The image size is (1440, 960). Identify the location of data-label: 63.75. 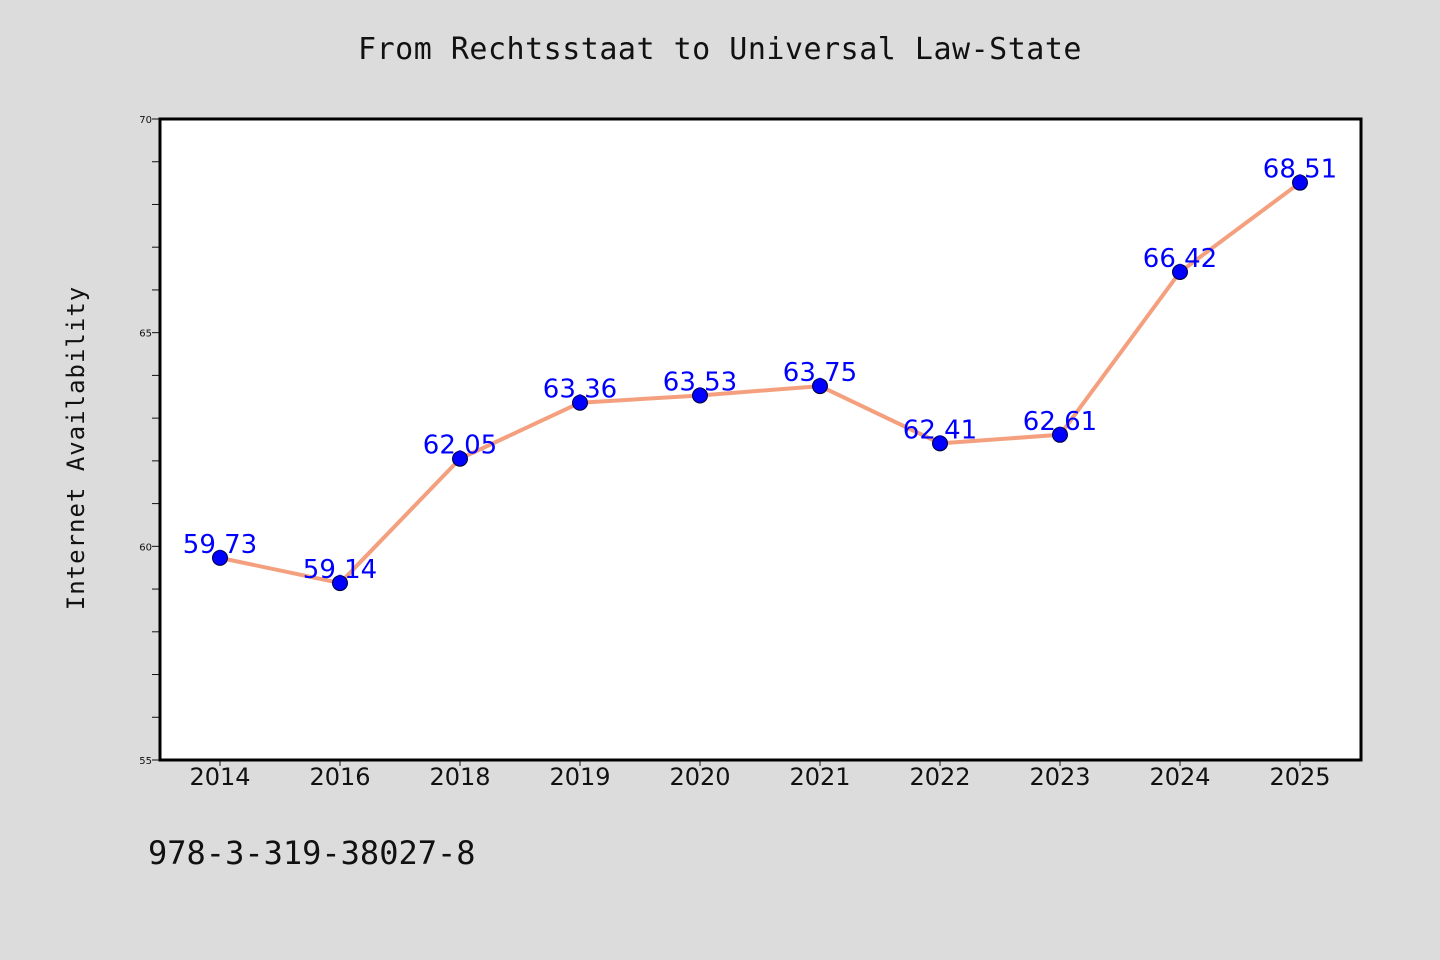
(820, 373).